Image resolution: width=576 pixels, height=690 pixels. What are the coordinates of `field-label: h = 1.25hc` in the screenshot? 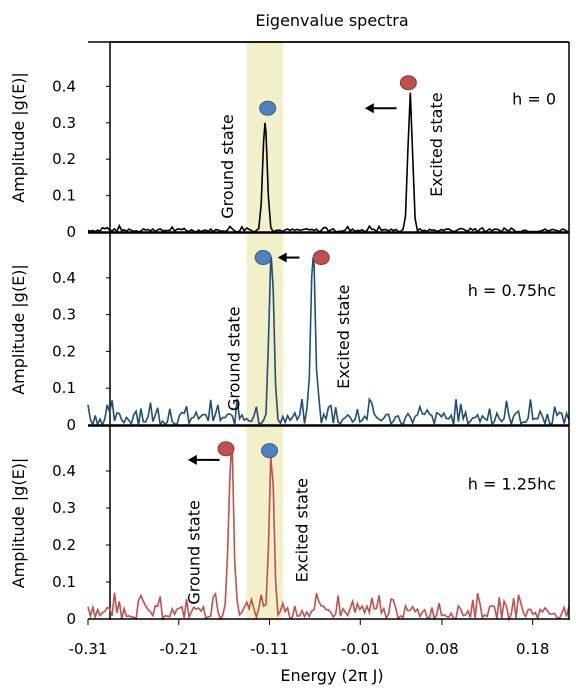 It's located at (512, 484).